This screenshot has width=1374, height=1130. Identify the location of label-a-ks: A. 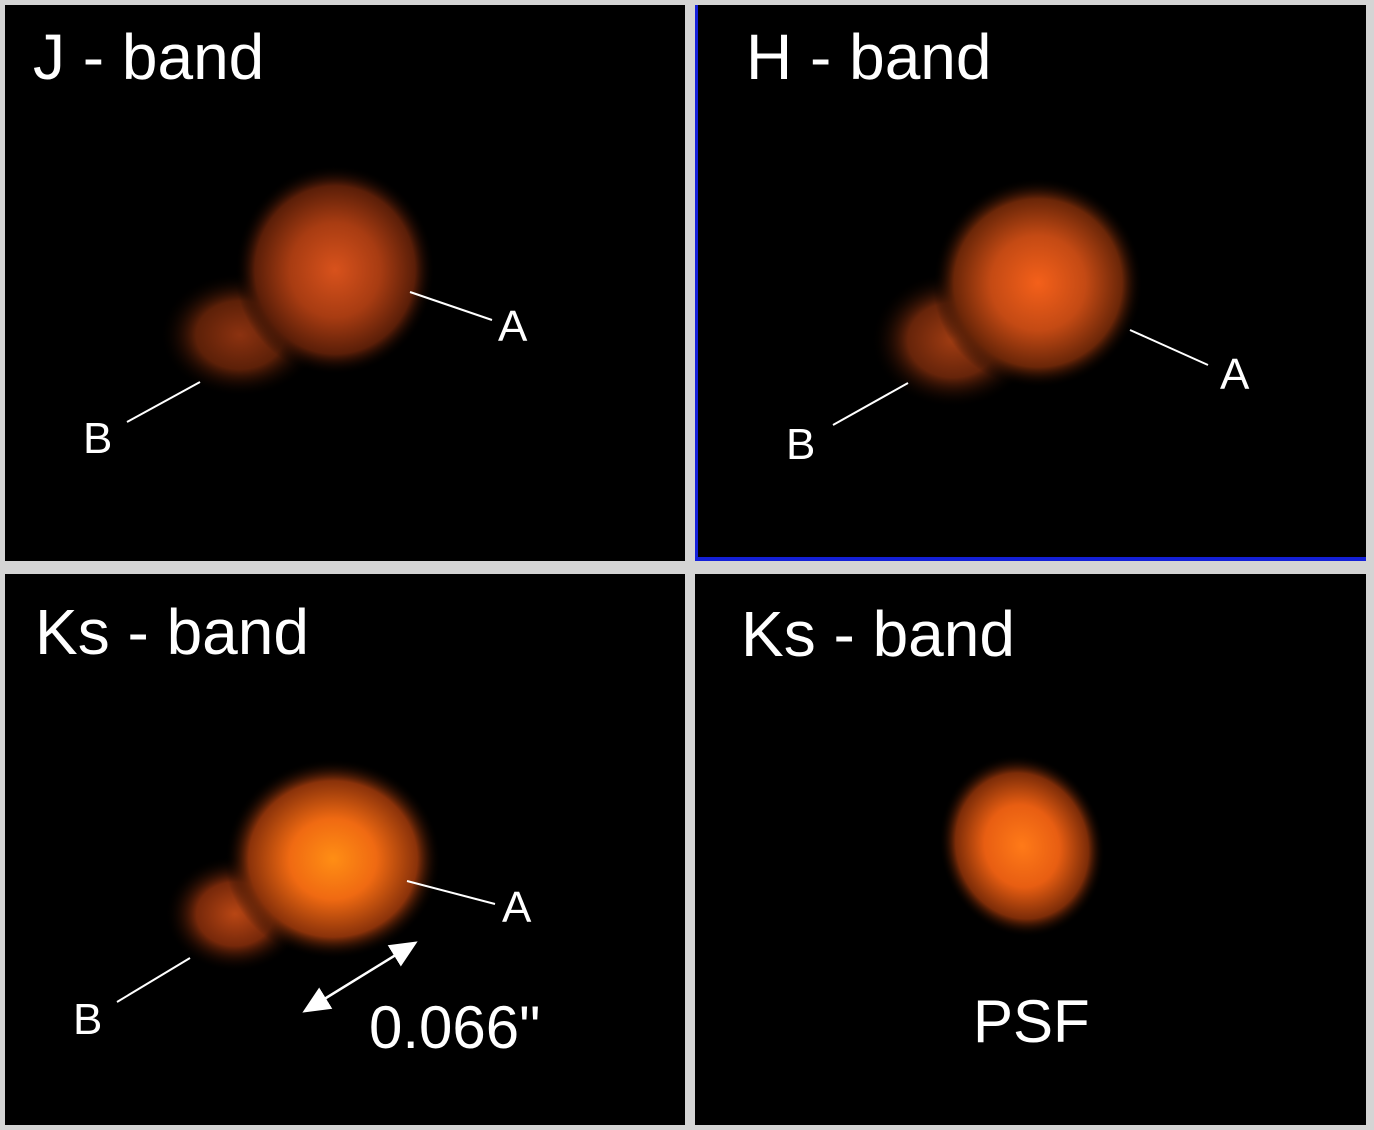
(517, 907).